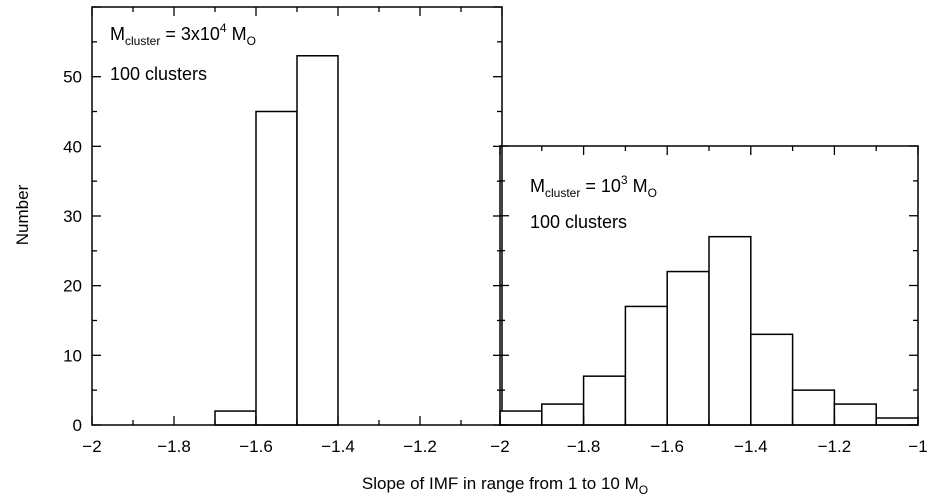  Describe the element at coordinates (72, 216) in the screenshot. I see `left-y-tick-label: 30` at that location.